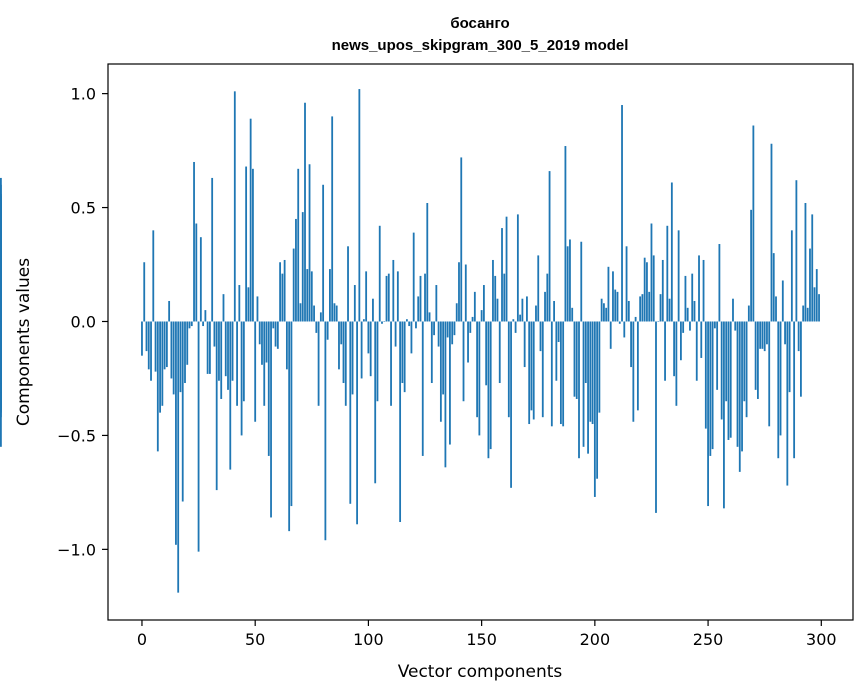 This screenshot has height=696, width=867. Describe the element at coordinates (76, 549) in the screenshot. I see `y-tick-label: −1.0` at that location.